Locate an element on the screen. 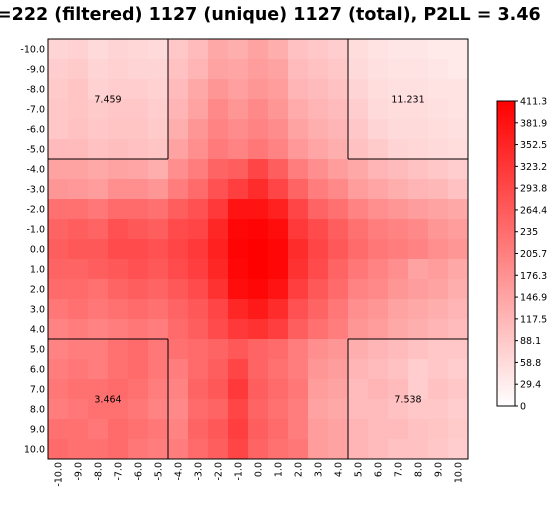 This screenshot has width=557, height=506. x-tick-label: 4.0 is located at coordinates (339, 469).